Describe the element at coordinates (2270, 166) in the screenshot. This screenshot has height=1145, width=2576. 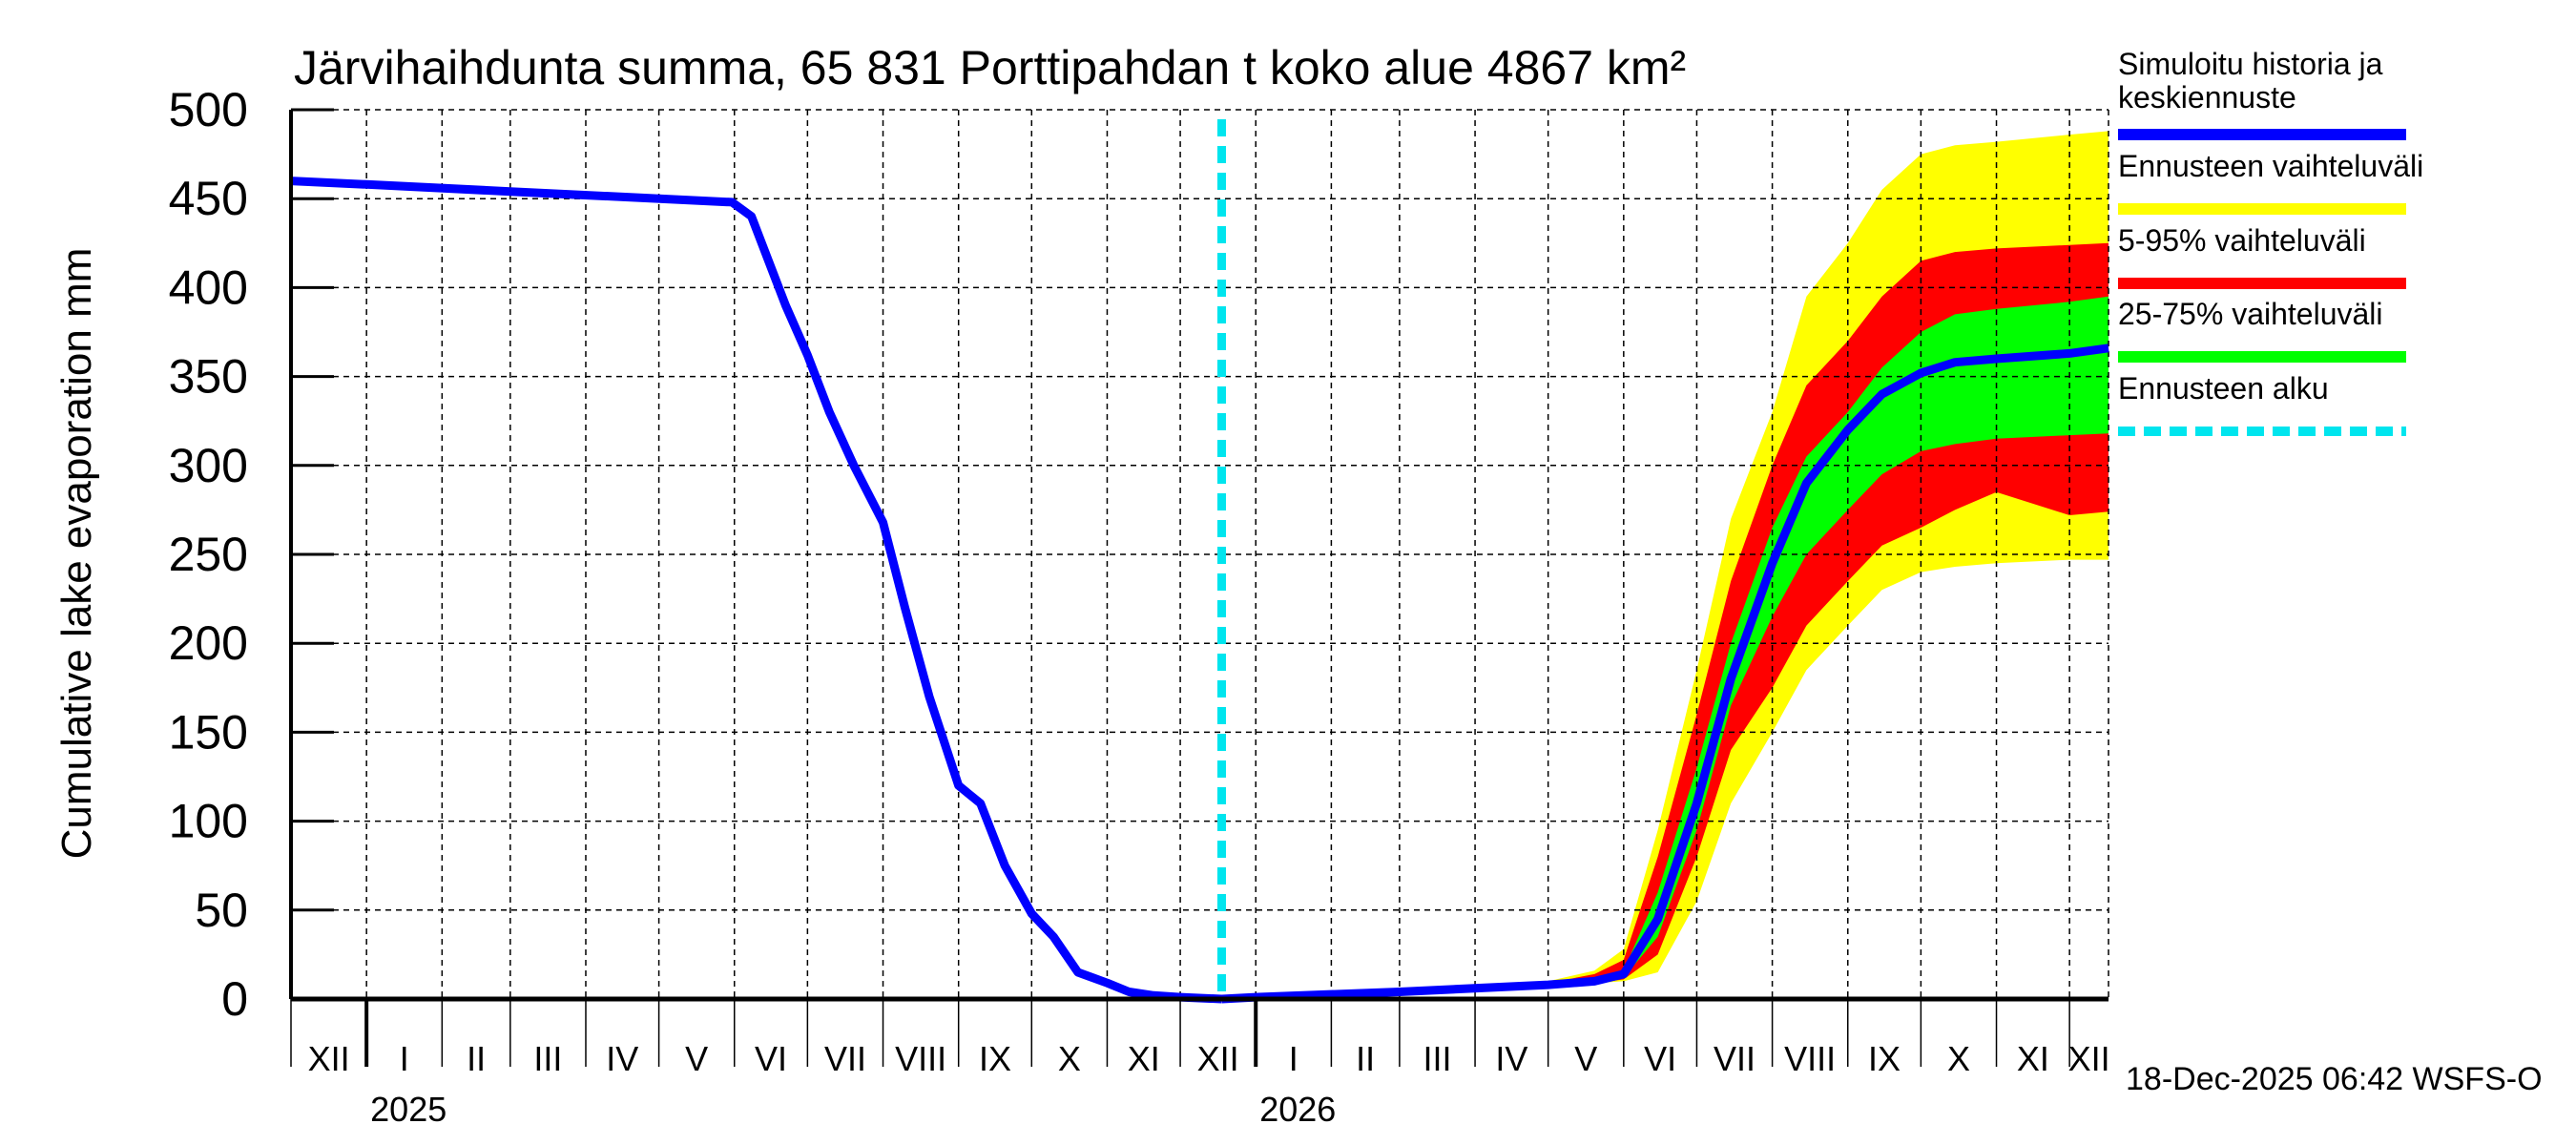
I see `legend-label: Ennusteen vaihteluväli` at that location.